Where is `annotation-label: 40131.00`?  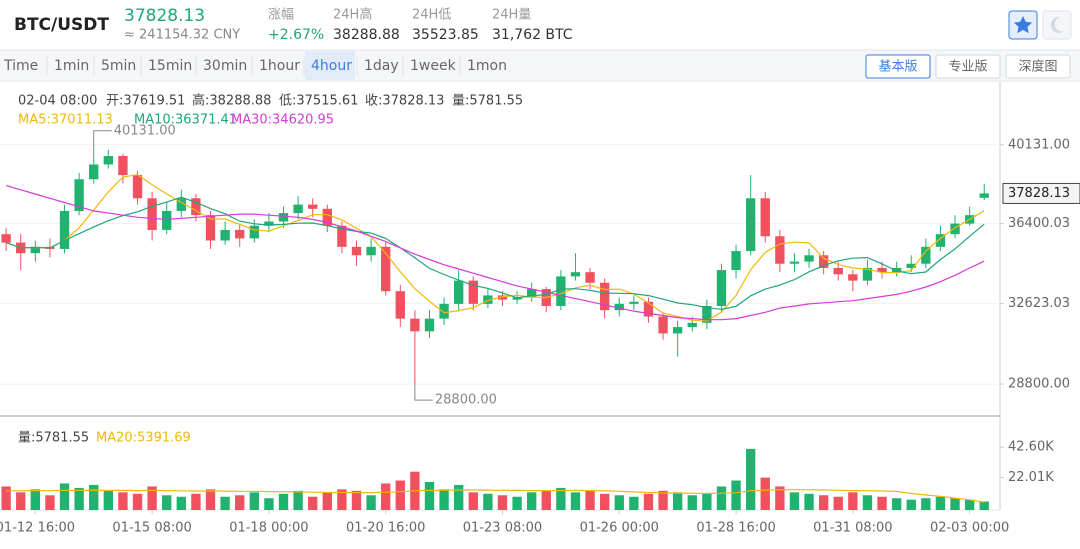
annotation-label: 40131.00 is located at coordinates (145, 130).